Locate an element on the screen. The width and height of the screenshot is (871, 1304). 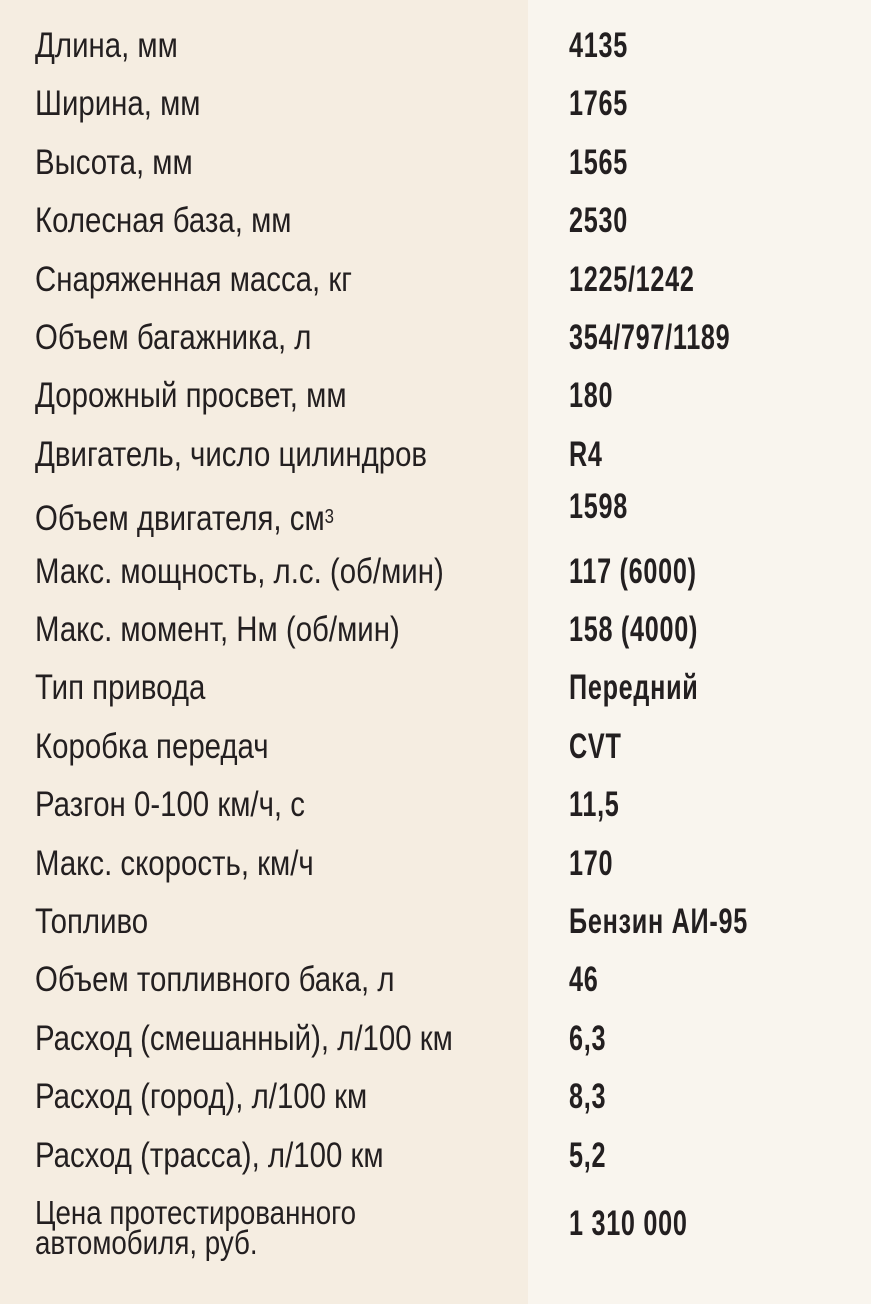
spec-label: Макс. момент, Нм (об/мин) is located at coordinates (217, 630).